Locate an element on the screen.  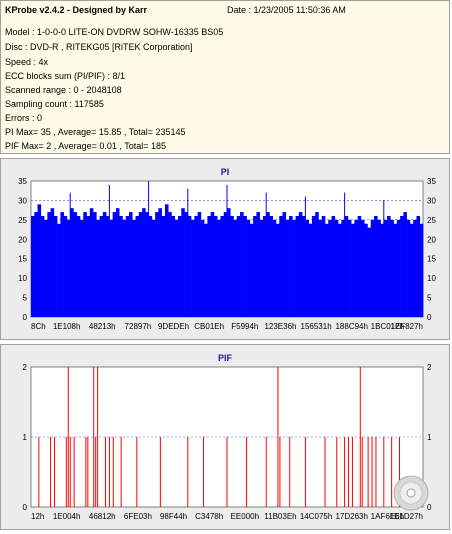
disc-icon is located at coordinates (411, 493).